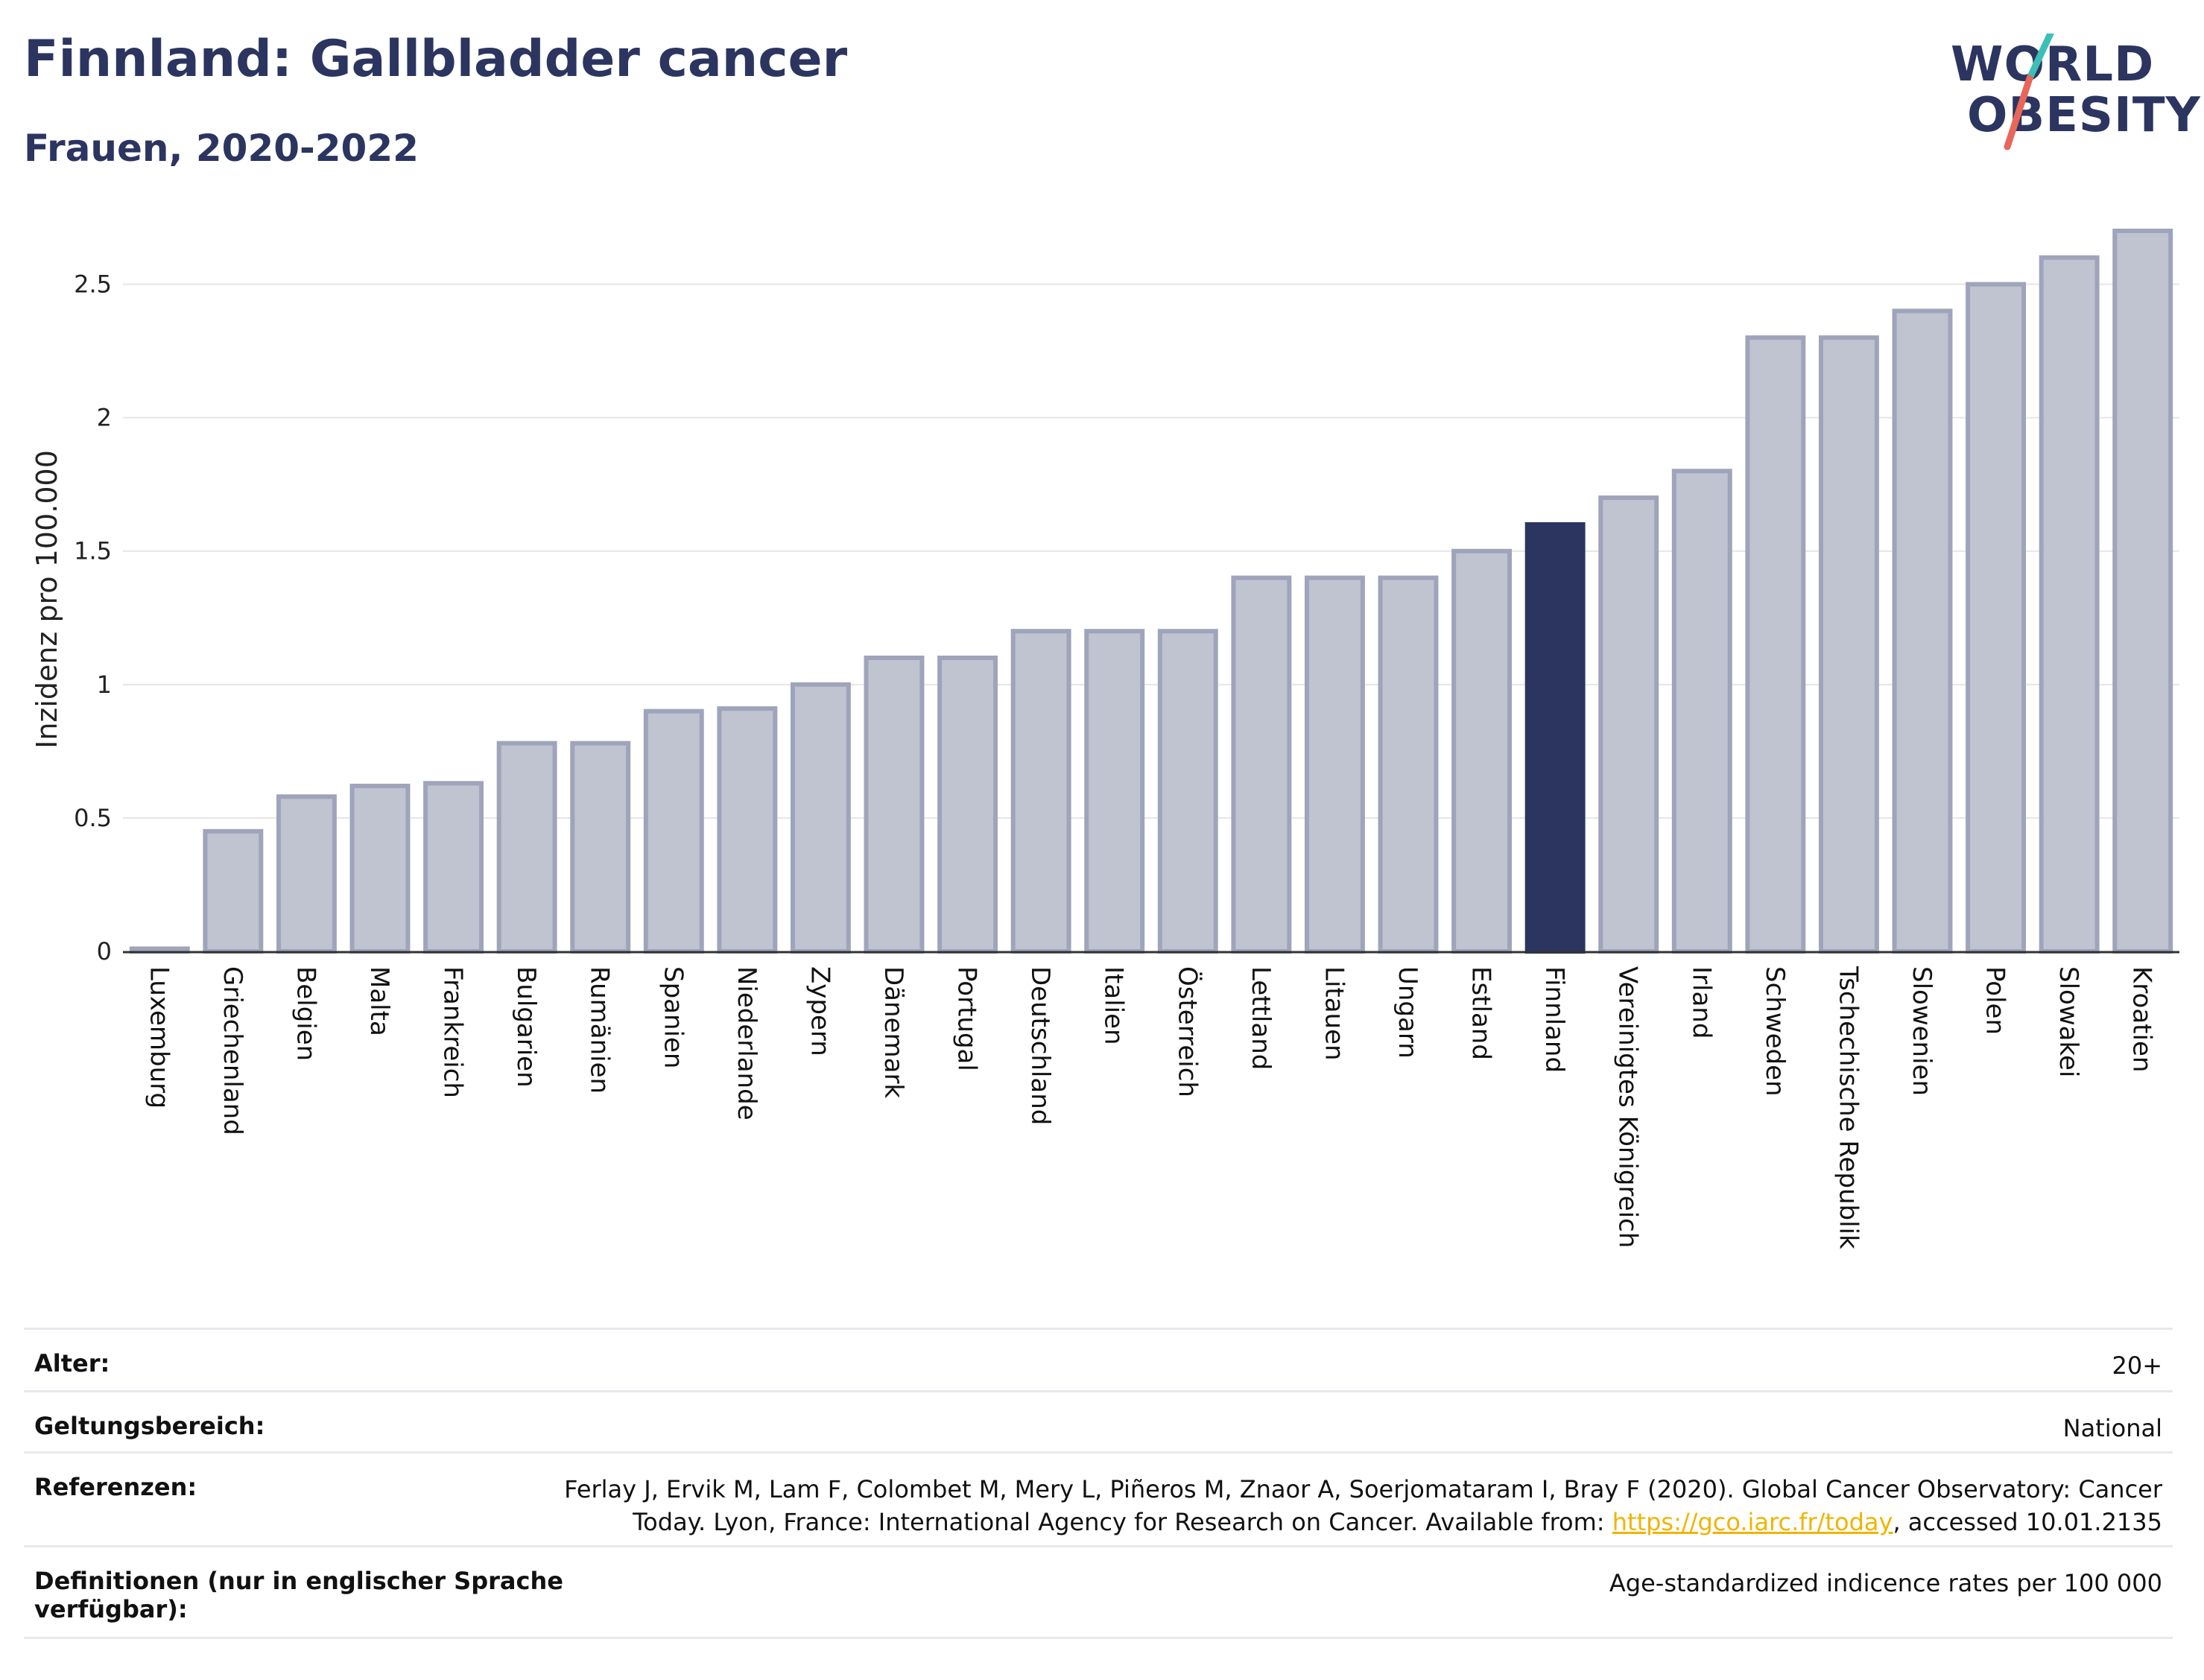 This screenshot has height=1680, width=2204. What do you see at coordinates (526, 1027) in the screenshot?
I see `x-tick-label: Bulgarien` at bounding box center [526, 1027].